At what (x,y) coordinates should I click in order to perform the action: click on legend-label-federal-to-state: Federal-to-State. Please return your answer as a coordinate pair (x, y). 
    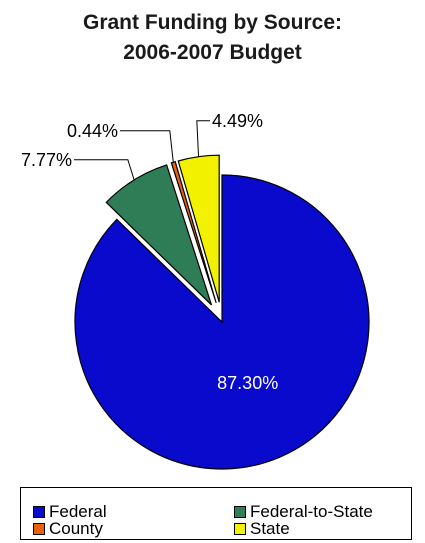
    Looking at the image, I should click on (311, 511).